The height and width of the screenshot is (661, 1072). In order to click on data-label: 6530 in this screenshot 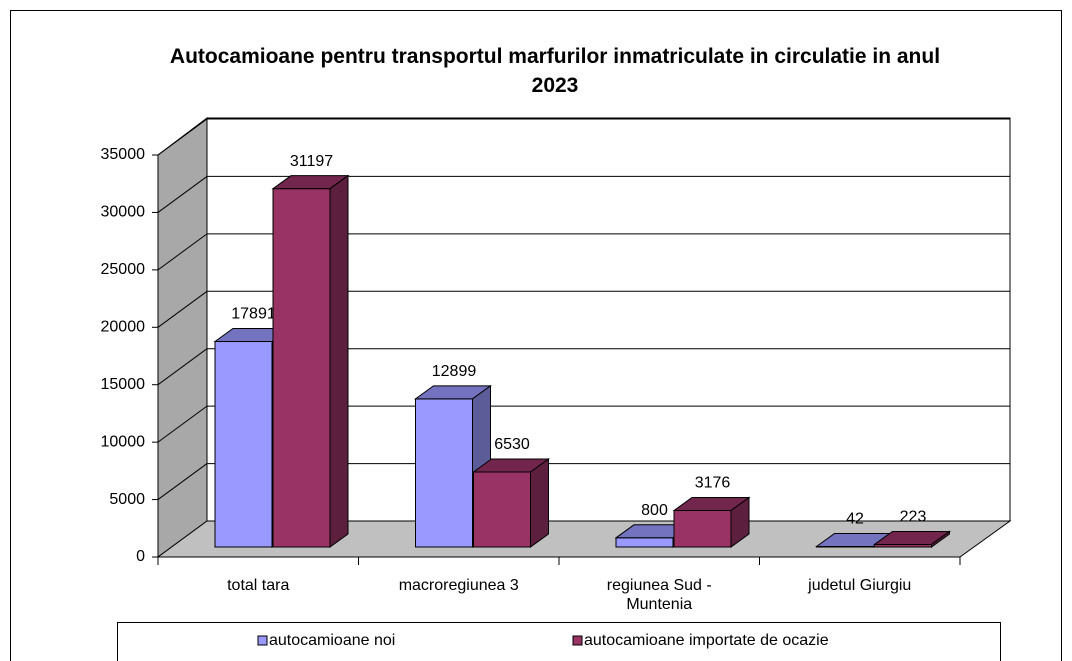, I will do `click(512, 444)`.